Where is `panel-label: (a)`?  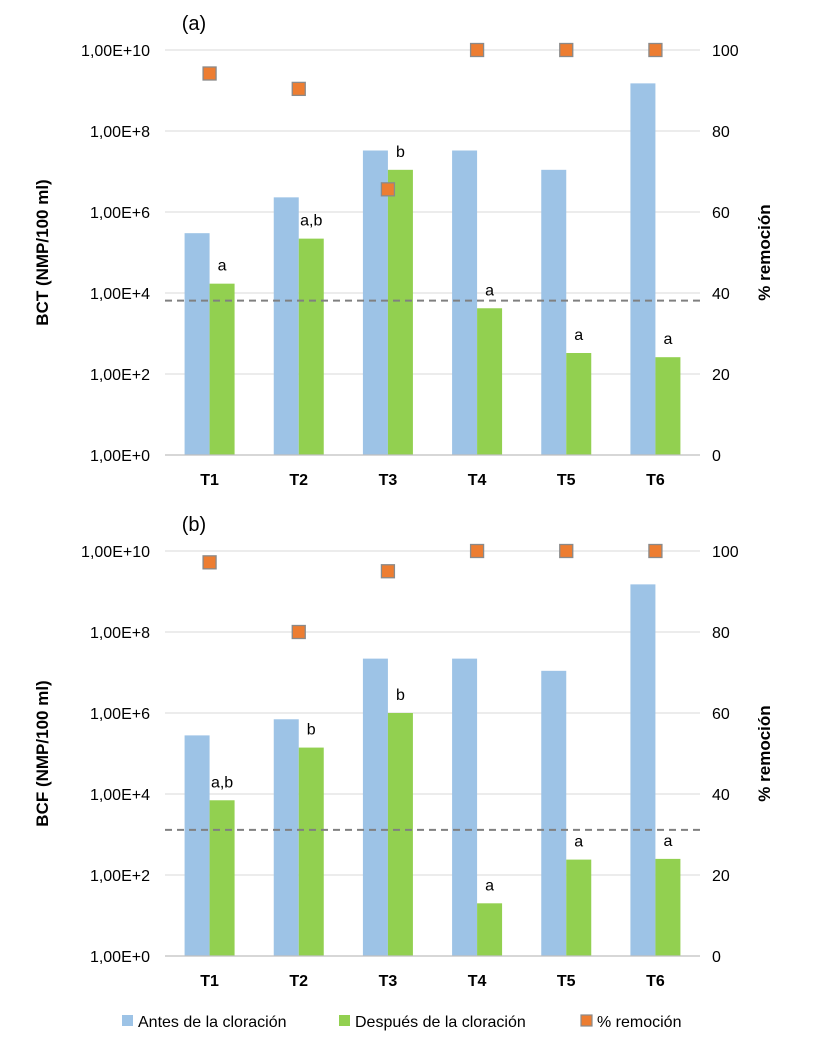 panel-label: (a) is located at coordinates (194, 24).